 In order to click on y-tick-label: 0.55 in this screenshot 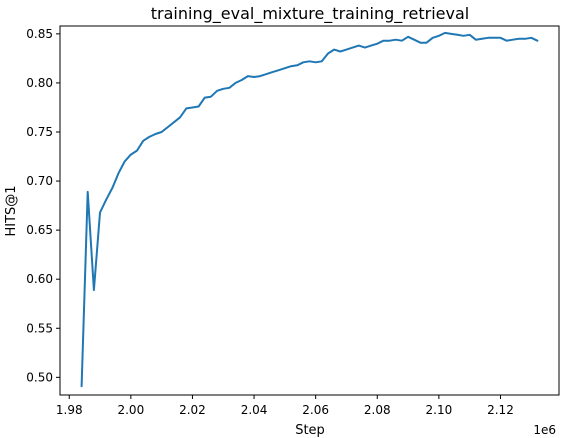, I will do `click(39, 328)`.